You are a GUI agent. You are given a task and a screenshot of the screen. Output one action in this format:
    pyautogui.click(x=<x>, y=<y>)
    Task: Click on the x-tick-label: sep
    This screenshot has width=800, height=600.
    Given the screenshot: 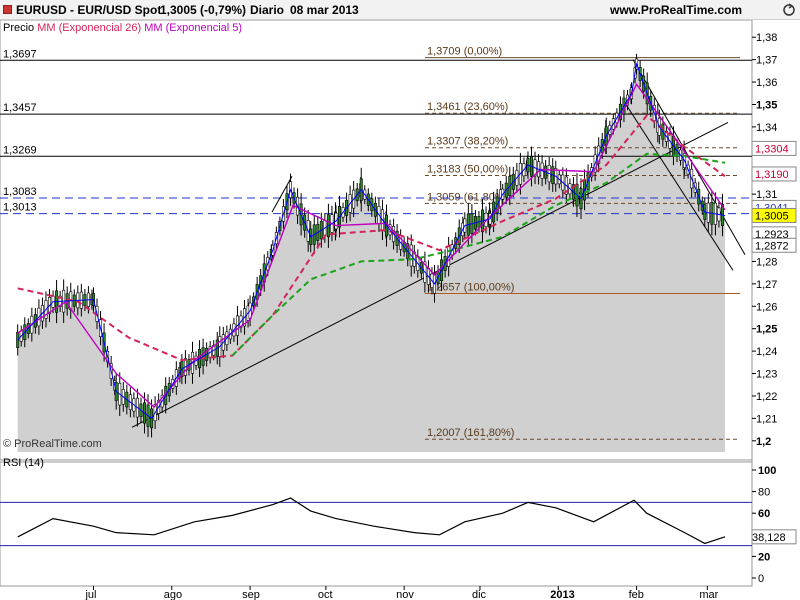 What is the action you would take?
    pyautogui.click(x=251, y=594)
    